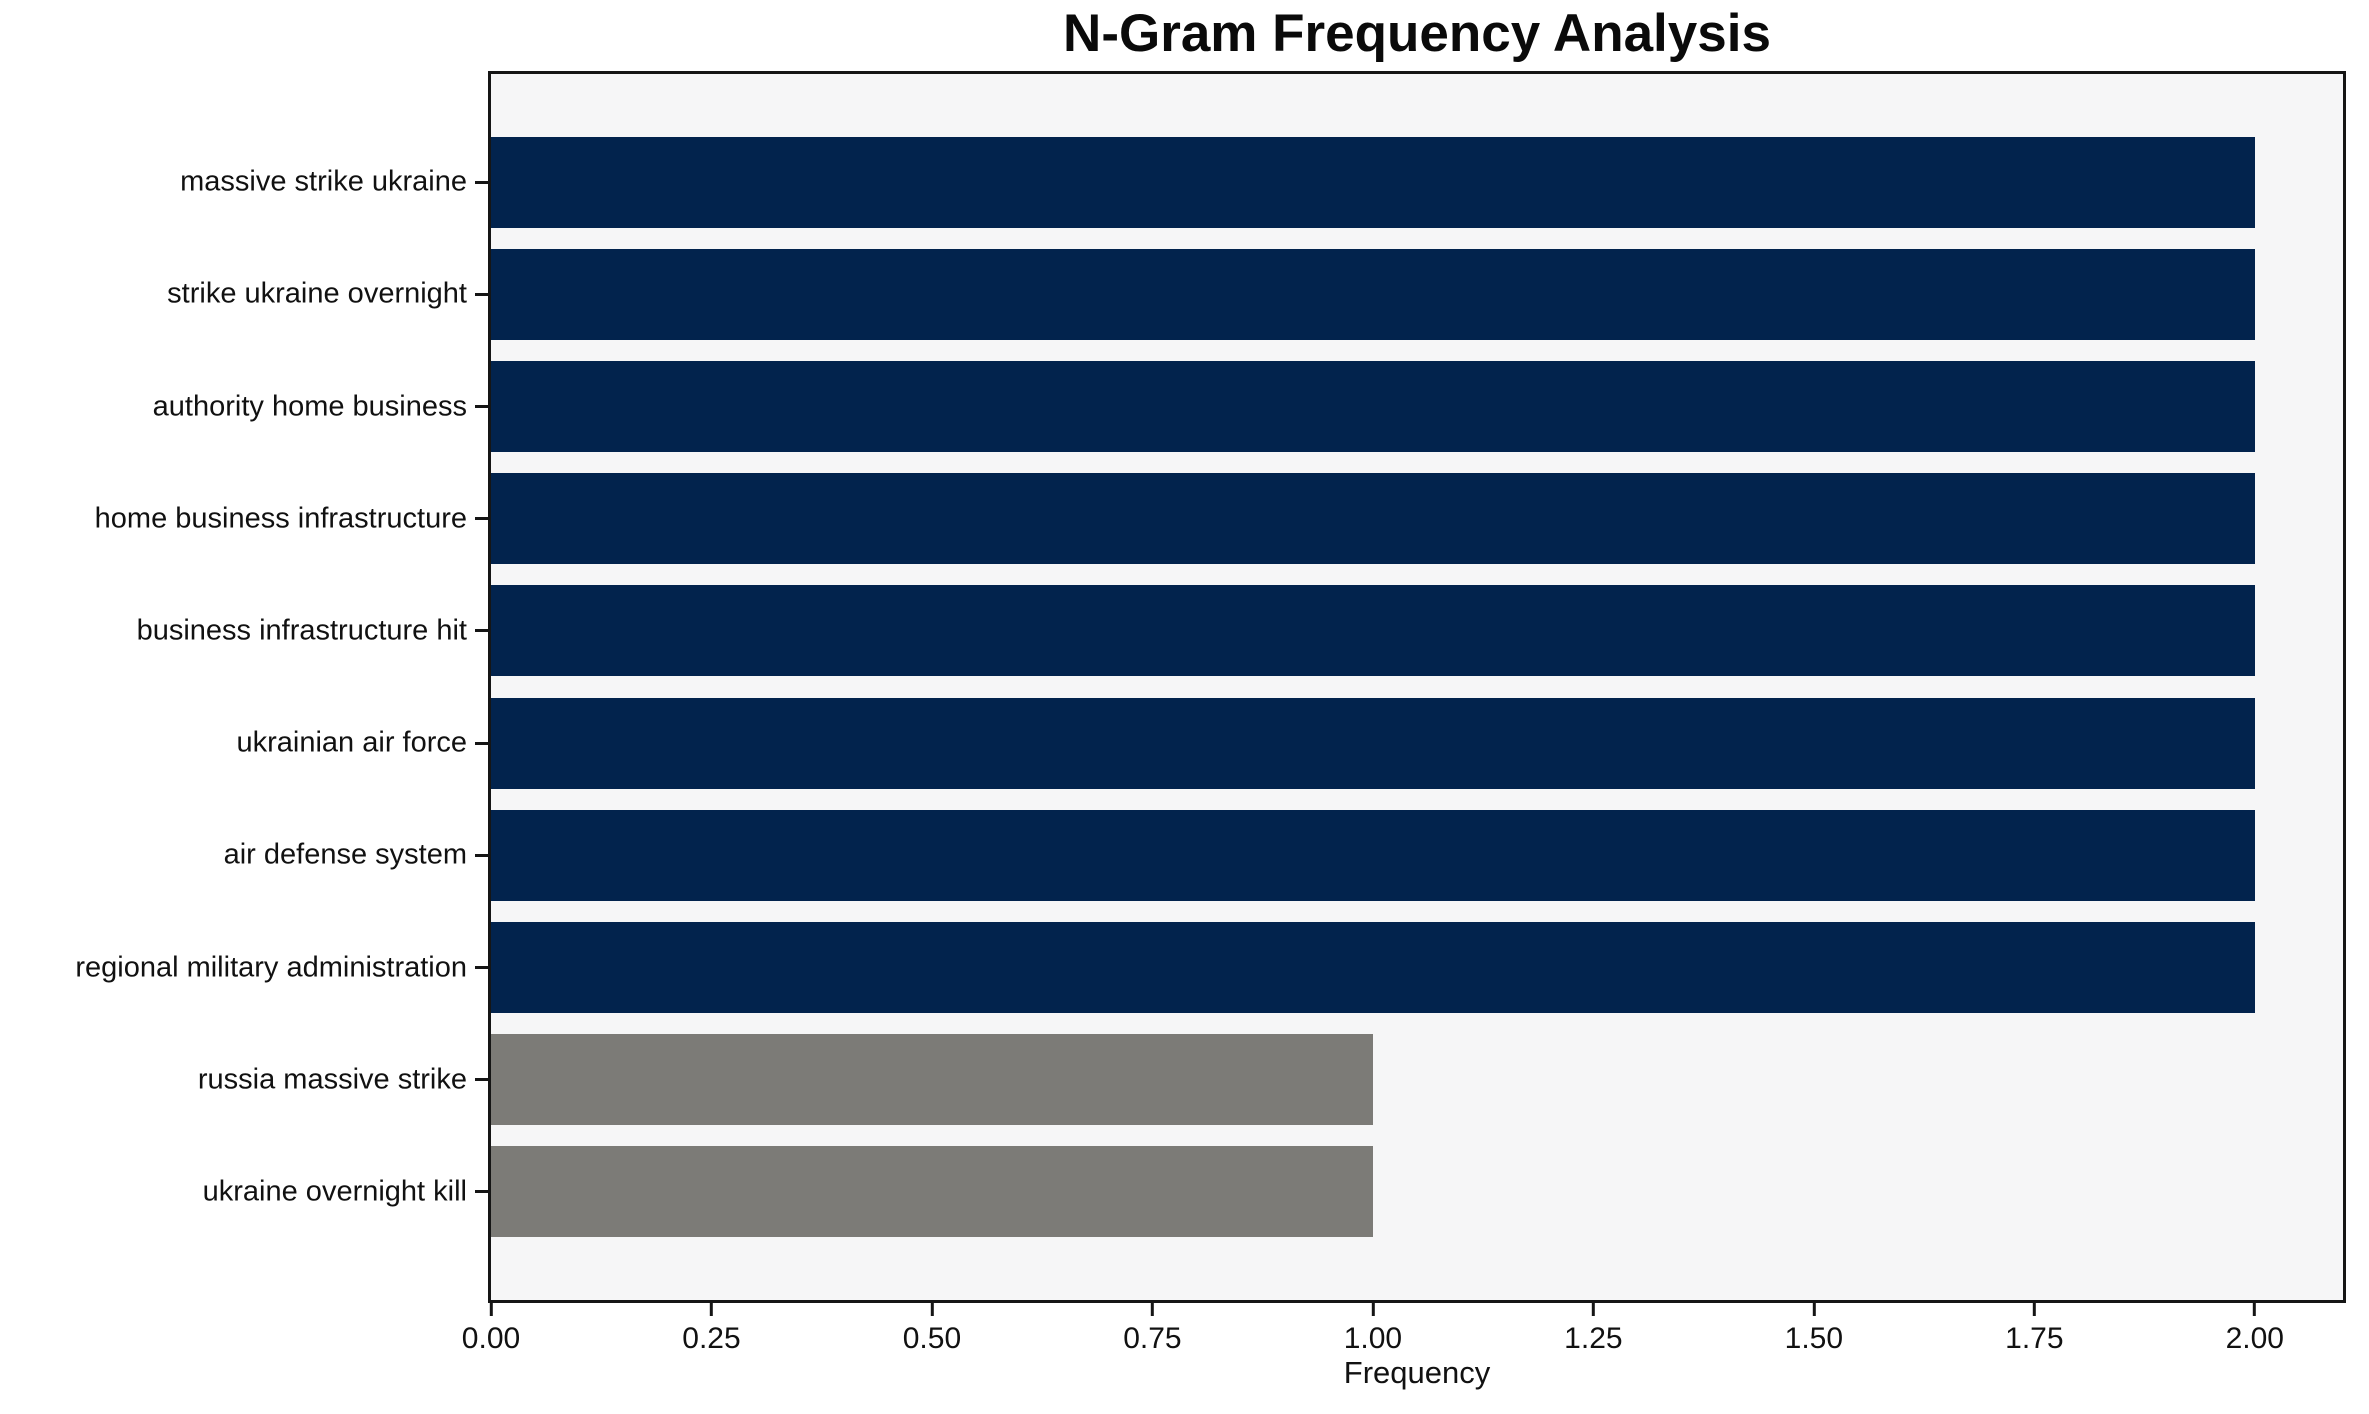 The width and height of the screenshot is (2369, 1414). Describe the element at coordinates (1814, 1338) in the screenshot. I see `x-tick-label: 1.50` at that location.